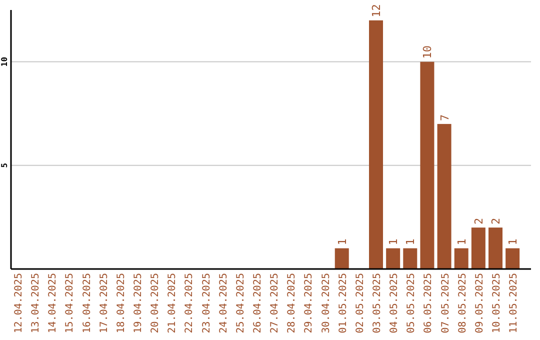 This screenshot has height=340, width=540. I want to click on x-tick-label: 07.05.2025, so click(446, 303).